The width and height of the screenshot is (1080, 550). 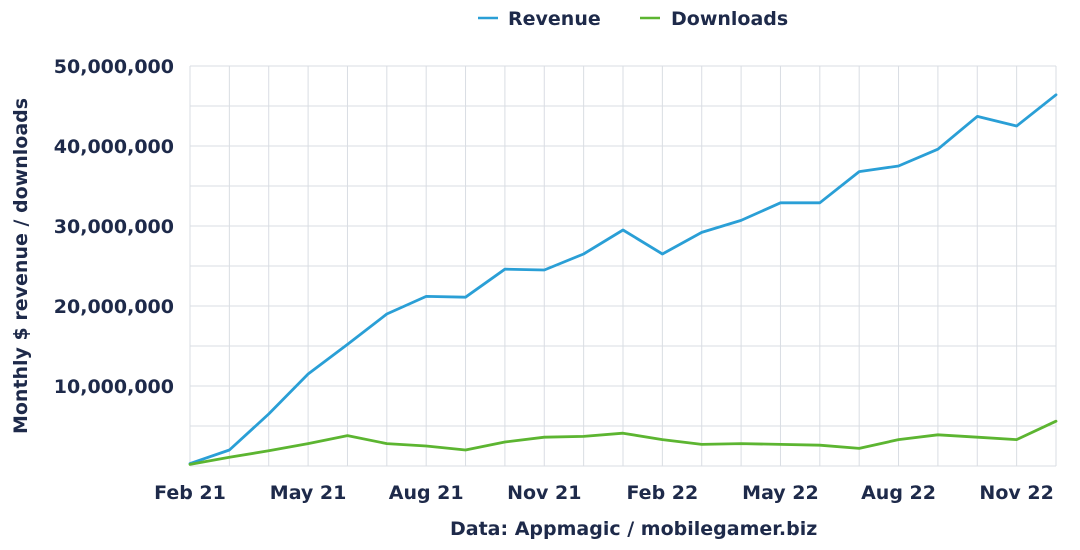 I want to click on y-tick-label: 10,000,000, so click(x=114, y=387).